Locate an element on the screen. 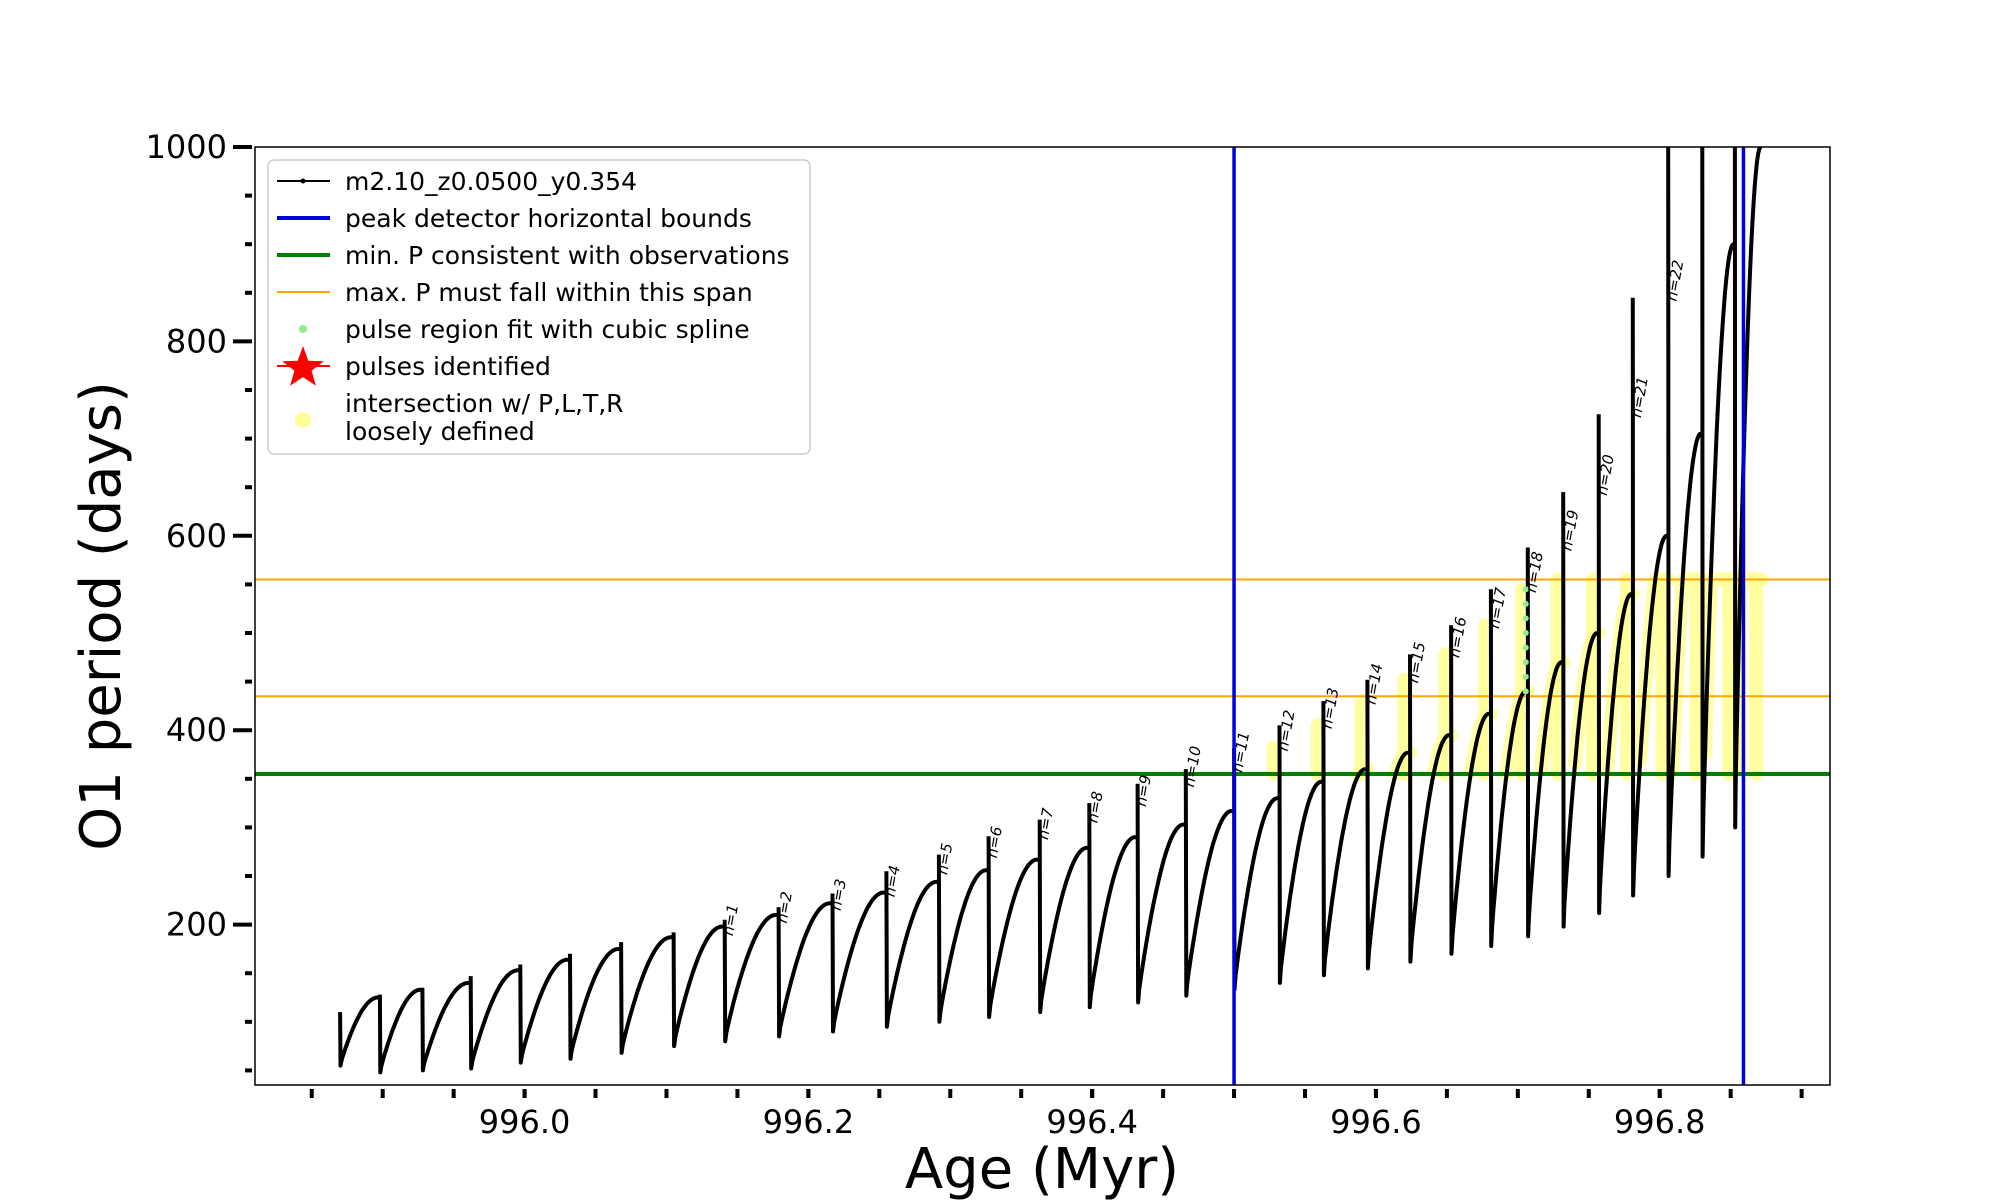 The height and width of the screenshot is (1200, 2000). legend-box is located at coordinates (539, 307).